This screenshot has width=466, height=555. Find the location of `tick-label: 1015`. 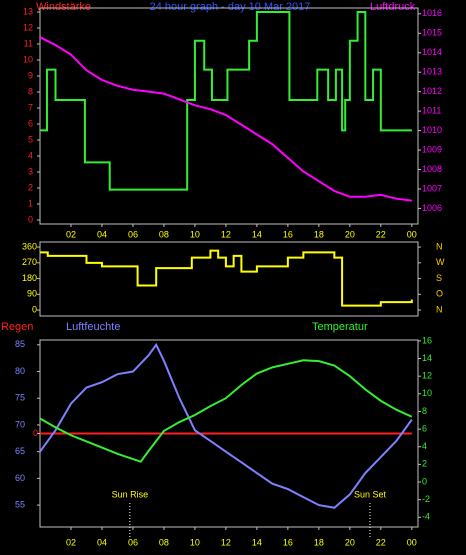

tick-label: 1015 is located at coordinates (432, 33).